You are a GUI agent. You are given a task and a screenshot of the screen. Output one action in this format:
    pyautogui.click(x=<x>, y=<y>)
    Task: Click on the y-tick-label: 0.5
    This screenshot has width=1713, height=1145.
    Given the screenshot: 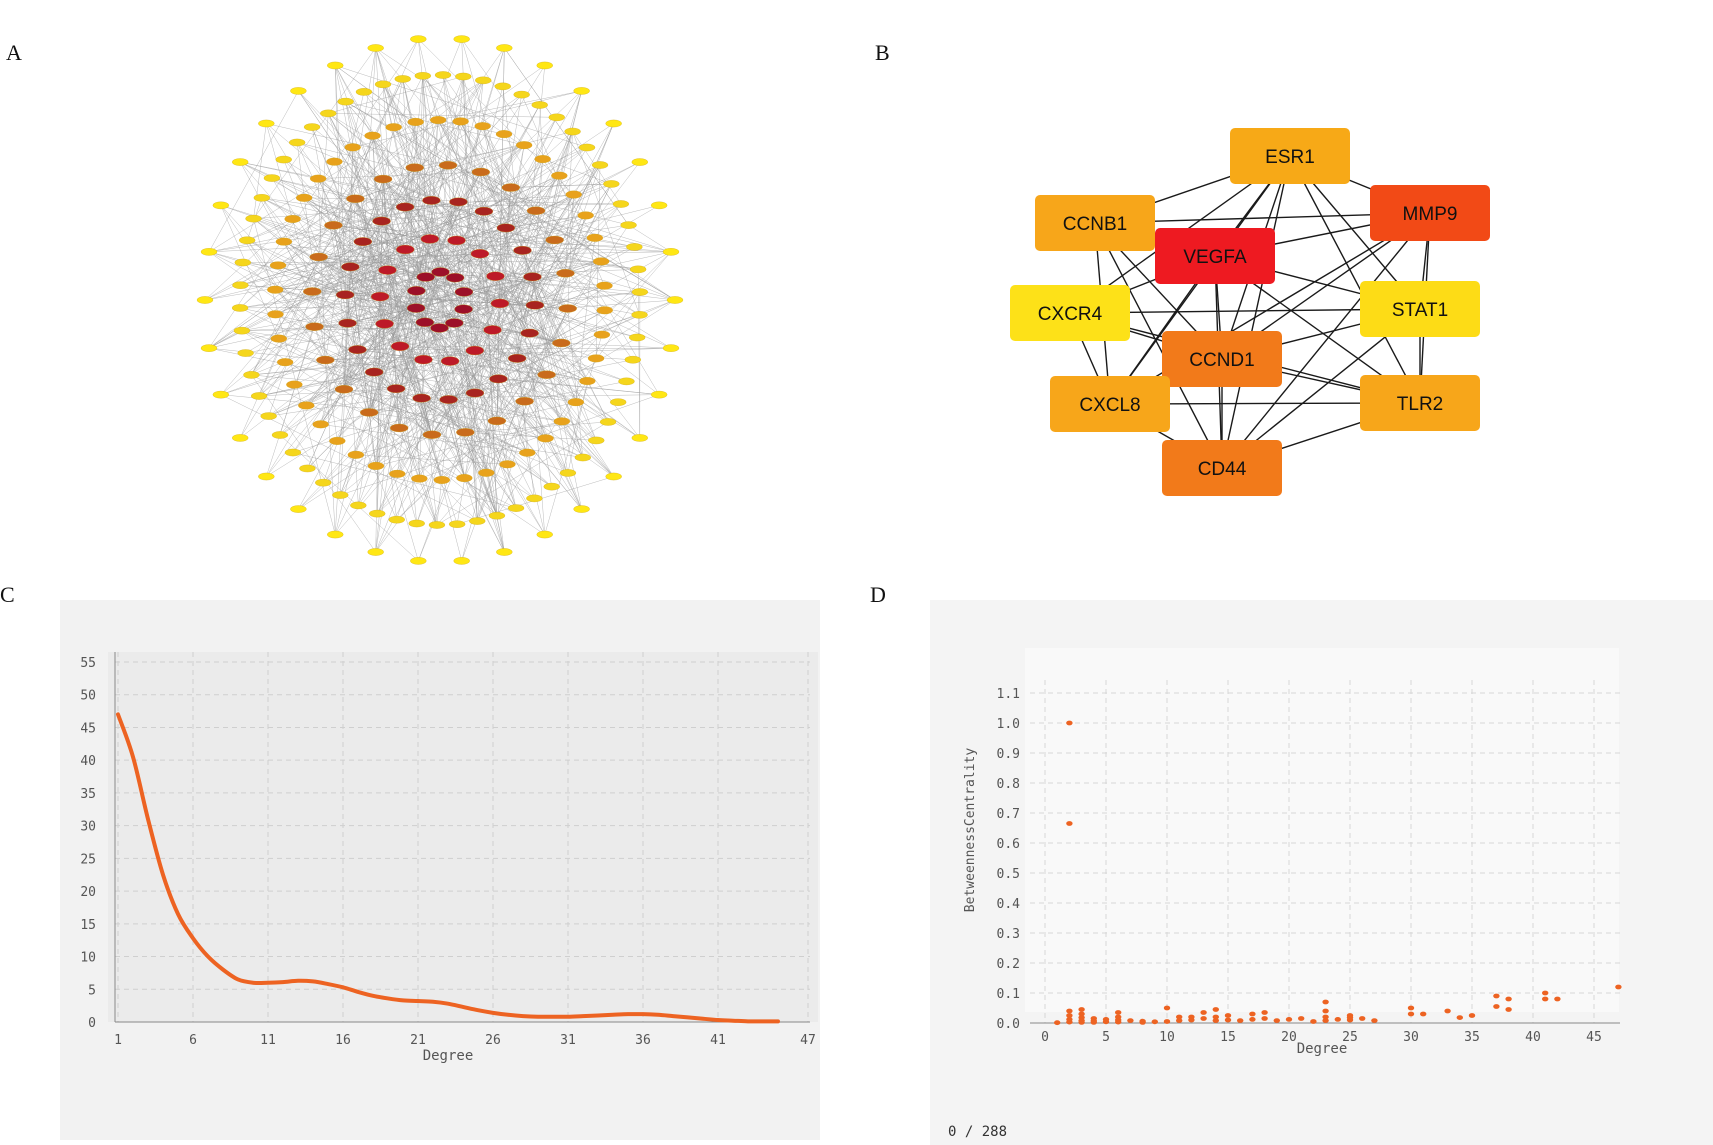 What is the action you would take?
    pyautogui.click(x=1008, y=874)
    